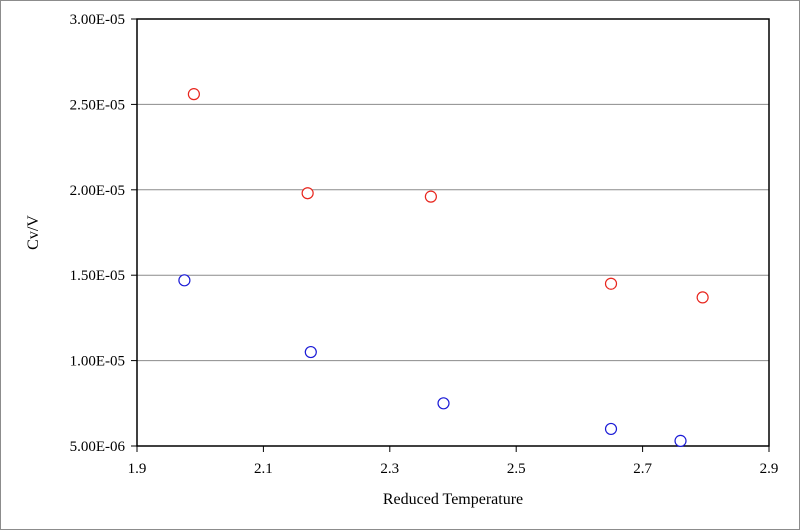 The height and width of the screenshot is (530, 800). I want to click on y-tick-label: 3.00E-05, so click(97, 20).